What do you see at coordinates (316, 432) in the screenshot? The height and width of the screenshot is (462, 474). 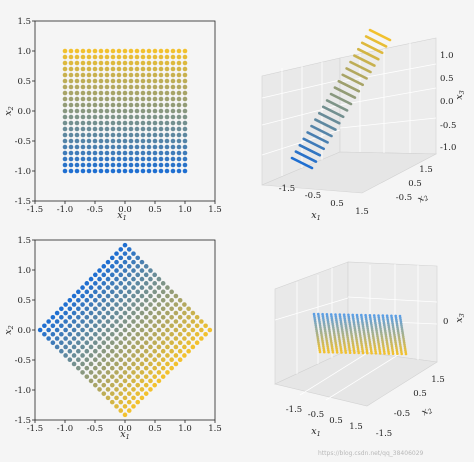 I see `x1-axis-label: x1` at bounding box center [316, 432].